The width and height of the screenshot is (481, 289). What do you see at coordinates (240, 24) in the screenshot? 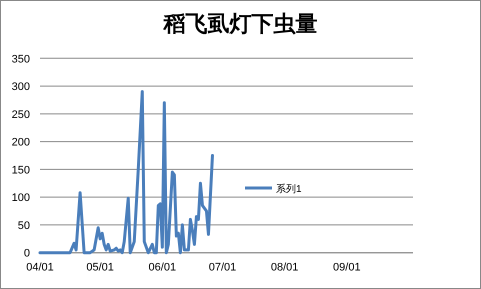
I see `chart-title: 稻飞虱灯下虫量` at bounding box center [240, 24].